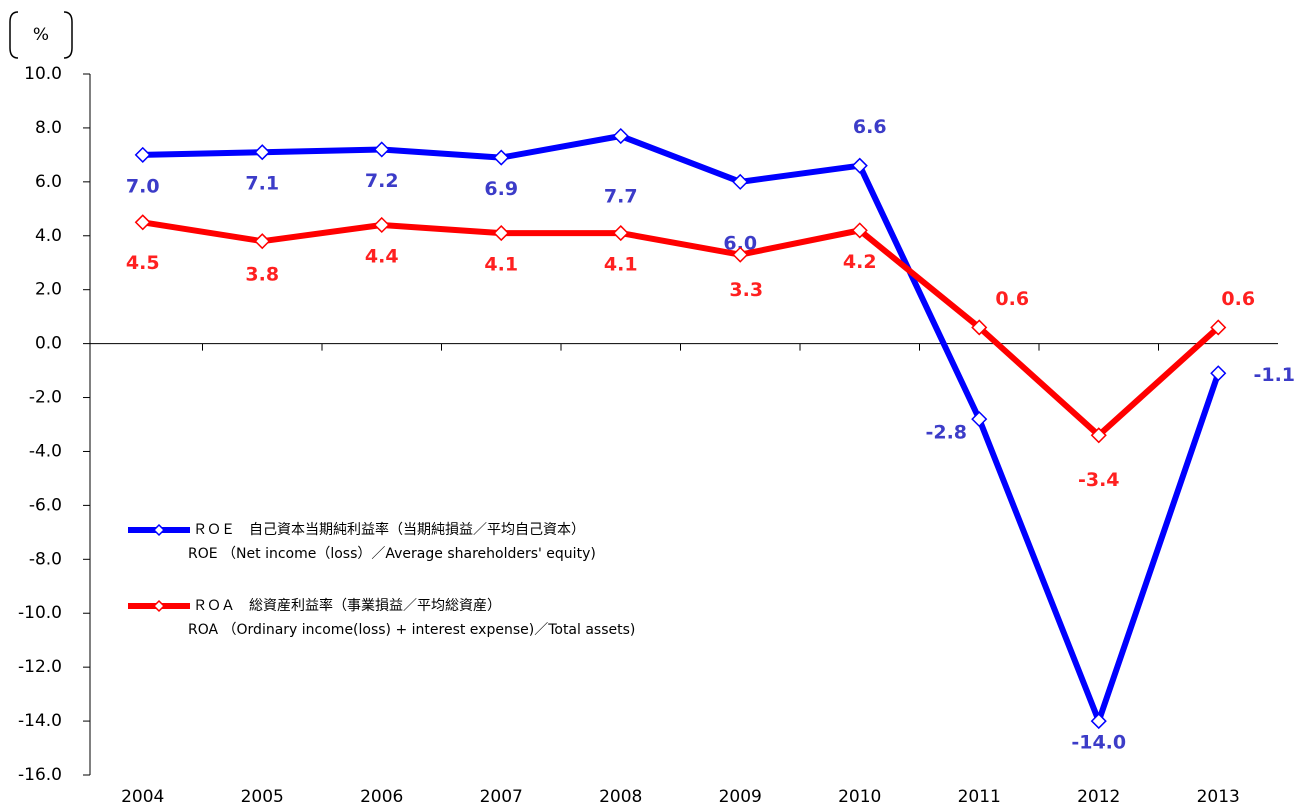 This screenshot has width=1300, height=811. I want to click on x-tick-label: 2009, so click(740, 797).